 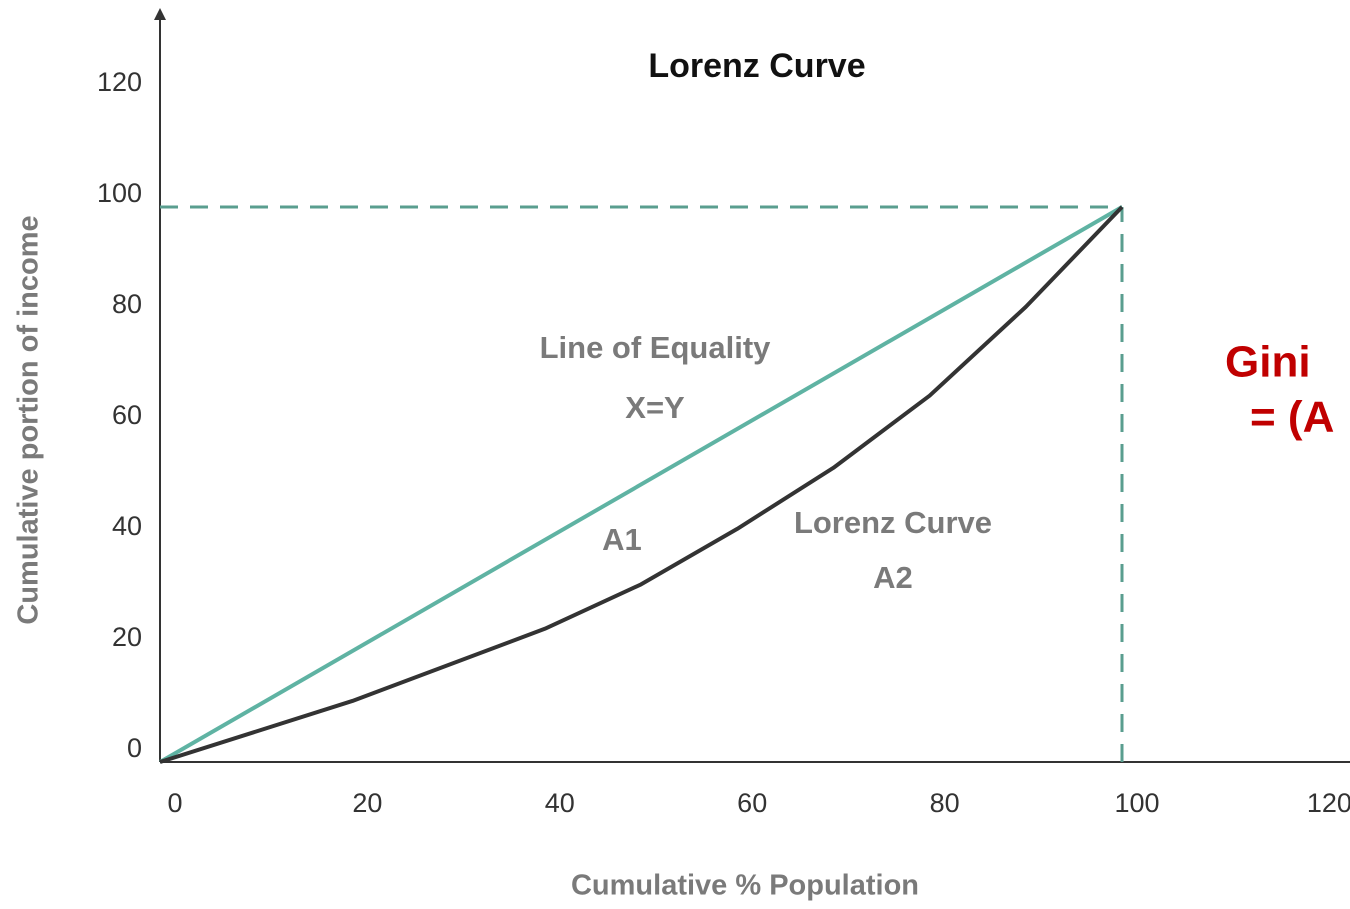 What do you see at coordinates (127, 415) in the screenshot?
I see `y-tick-label: 60` at bounding box center [127, 415].